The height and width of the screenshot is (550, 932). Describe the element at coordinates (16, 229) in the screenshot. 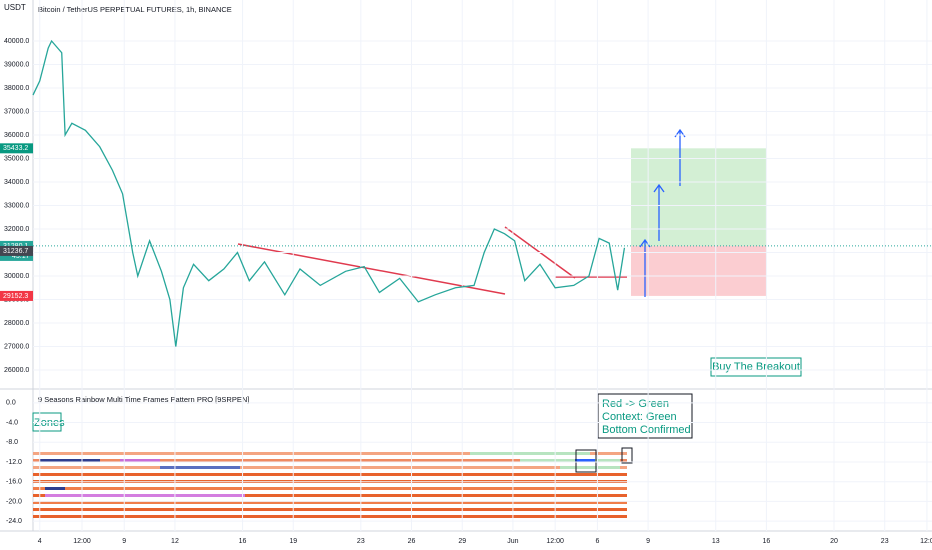

I see `y-tick-label: 32000.0` at that location.